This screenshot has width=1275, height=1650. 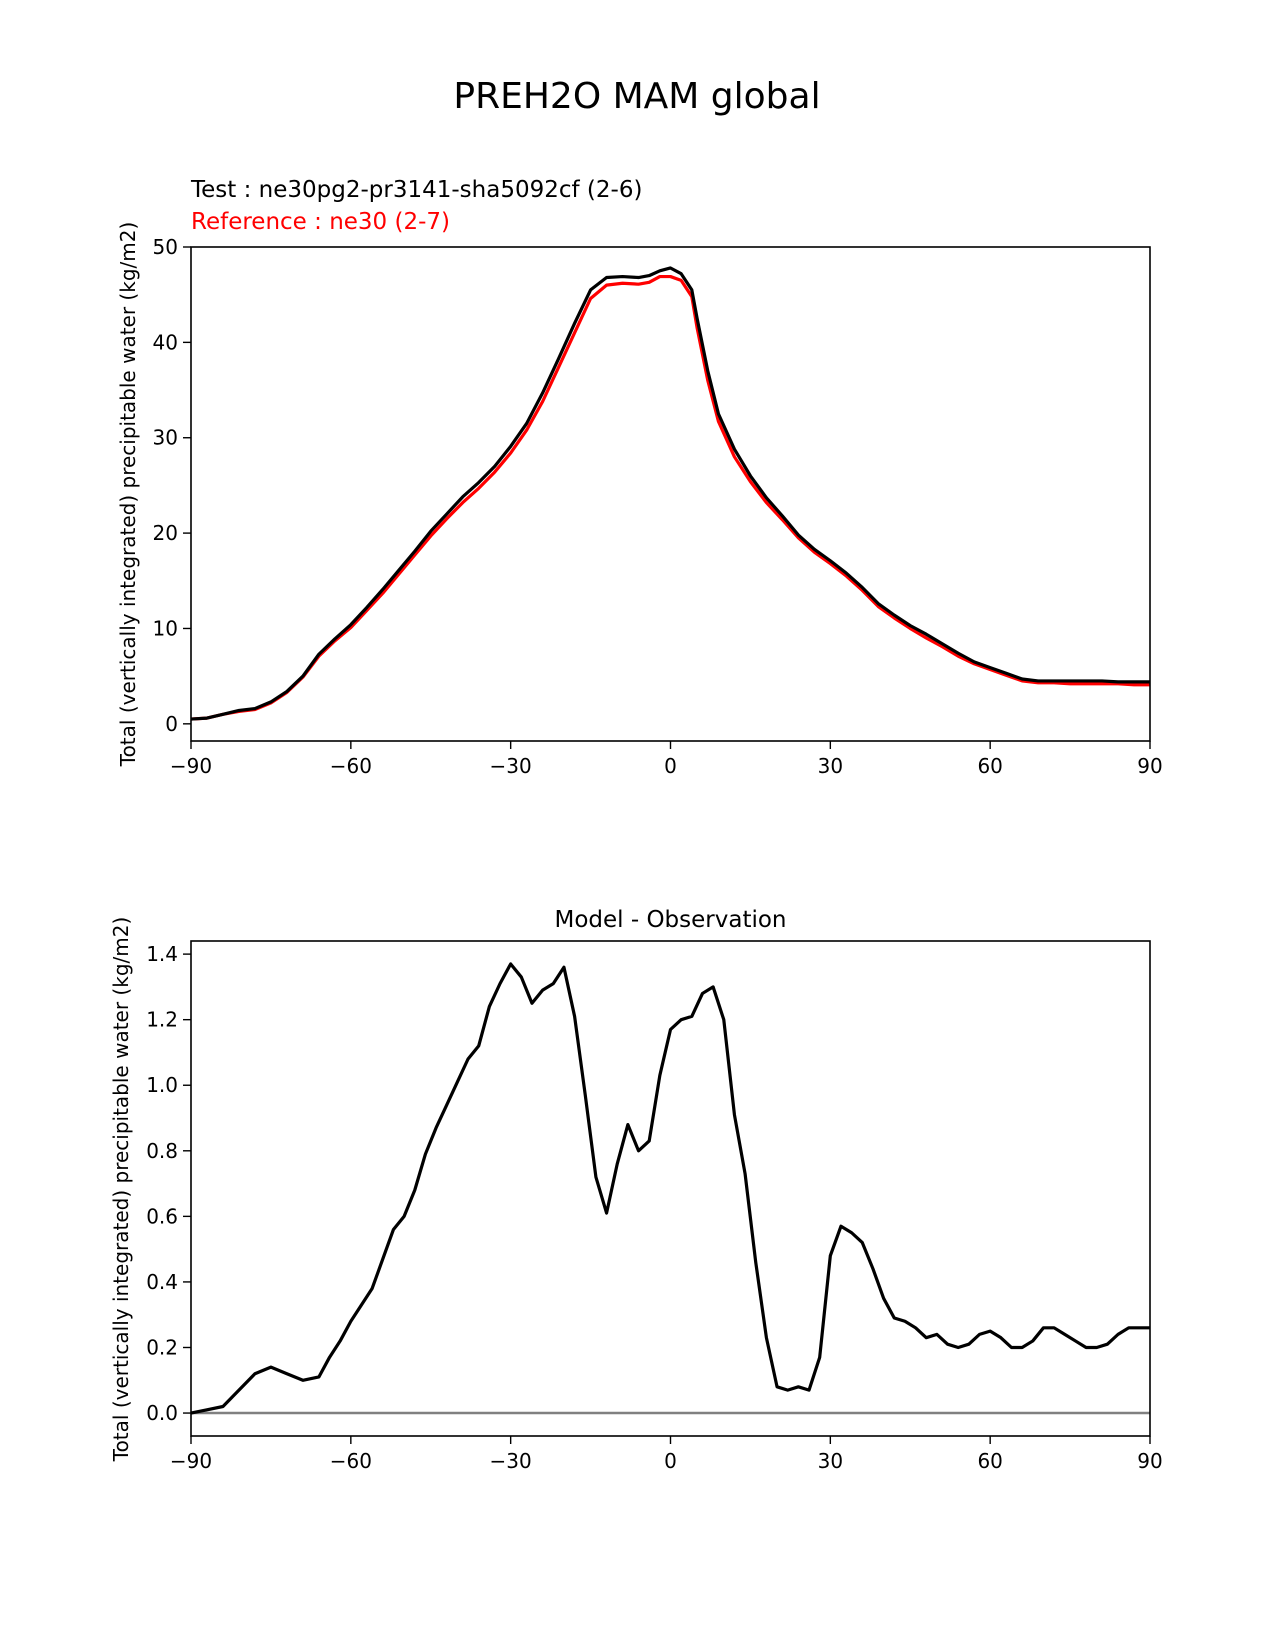 What do you see at coordinates (162, 1413) in the screenshot?
I see `bottom-y-tick-label: 0.0` at bounding box center [162, 1413].